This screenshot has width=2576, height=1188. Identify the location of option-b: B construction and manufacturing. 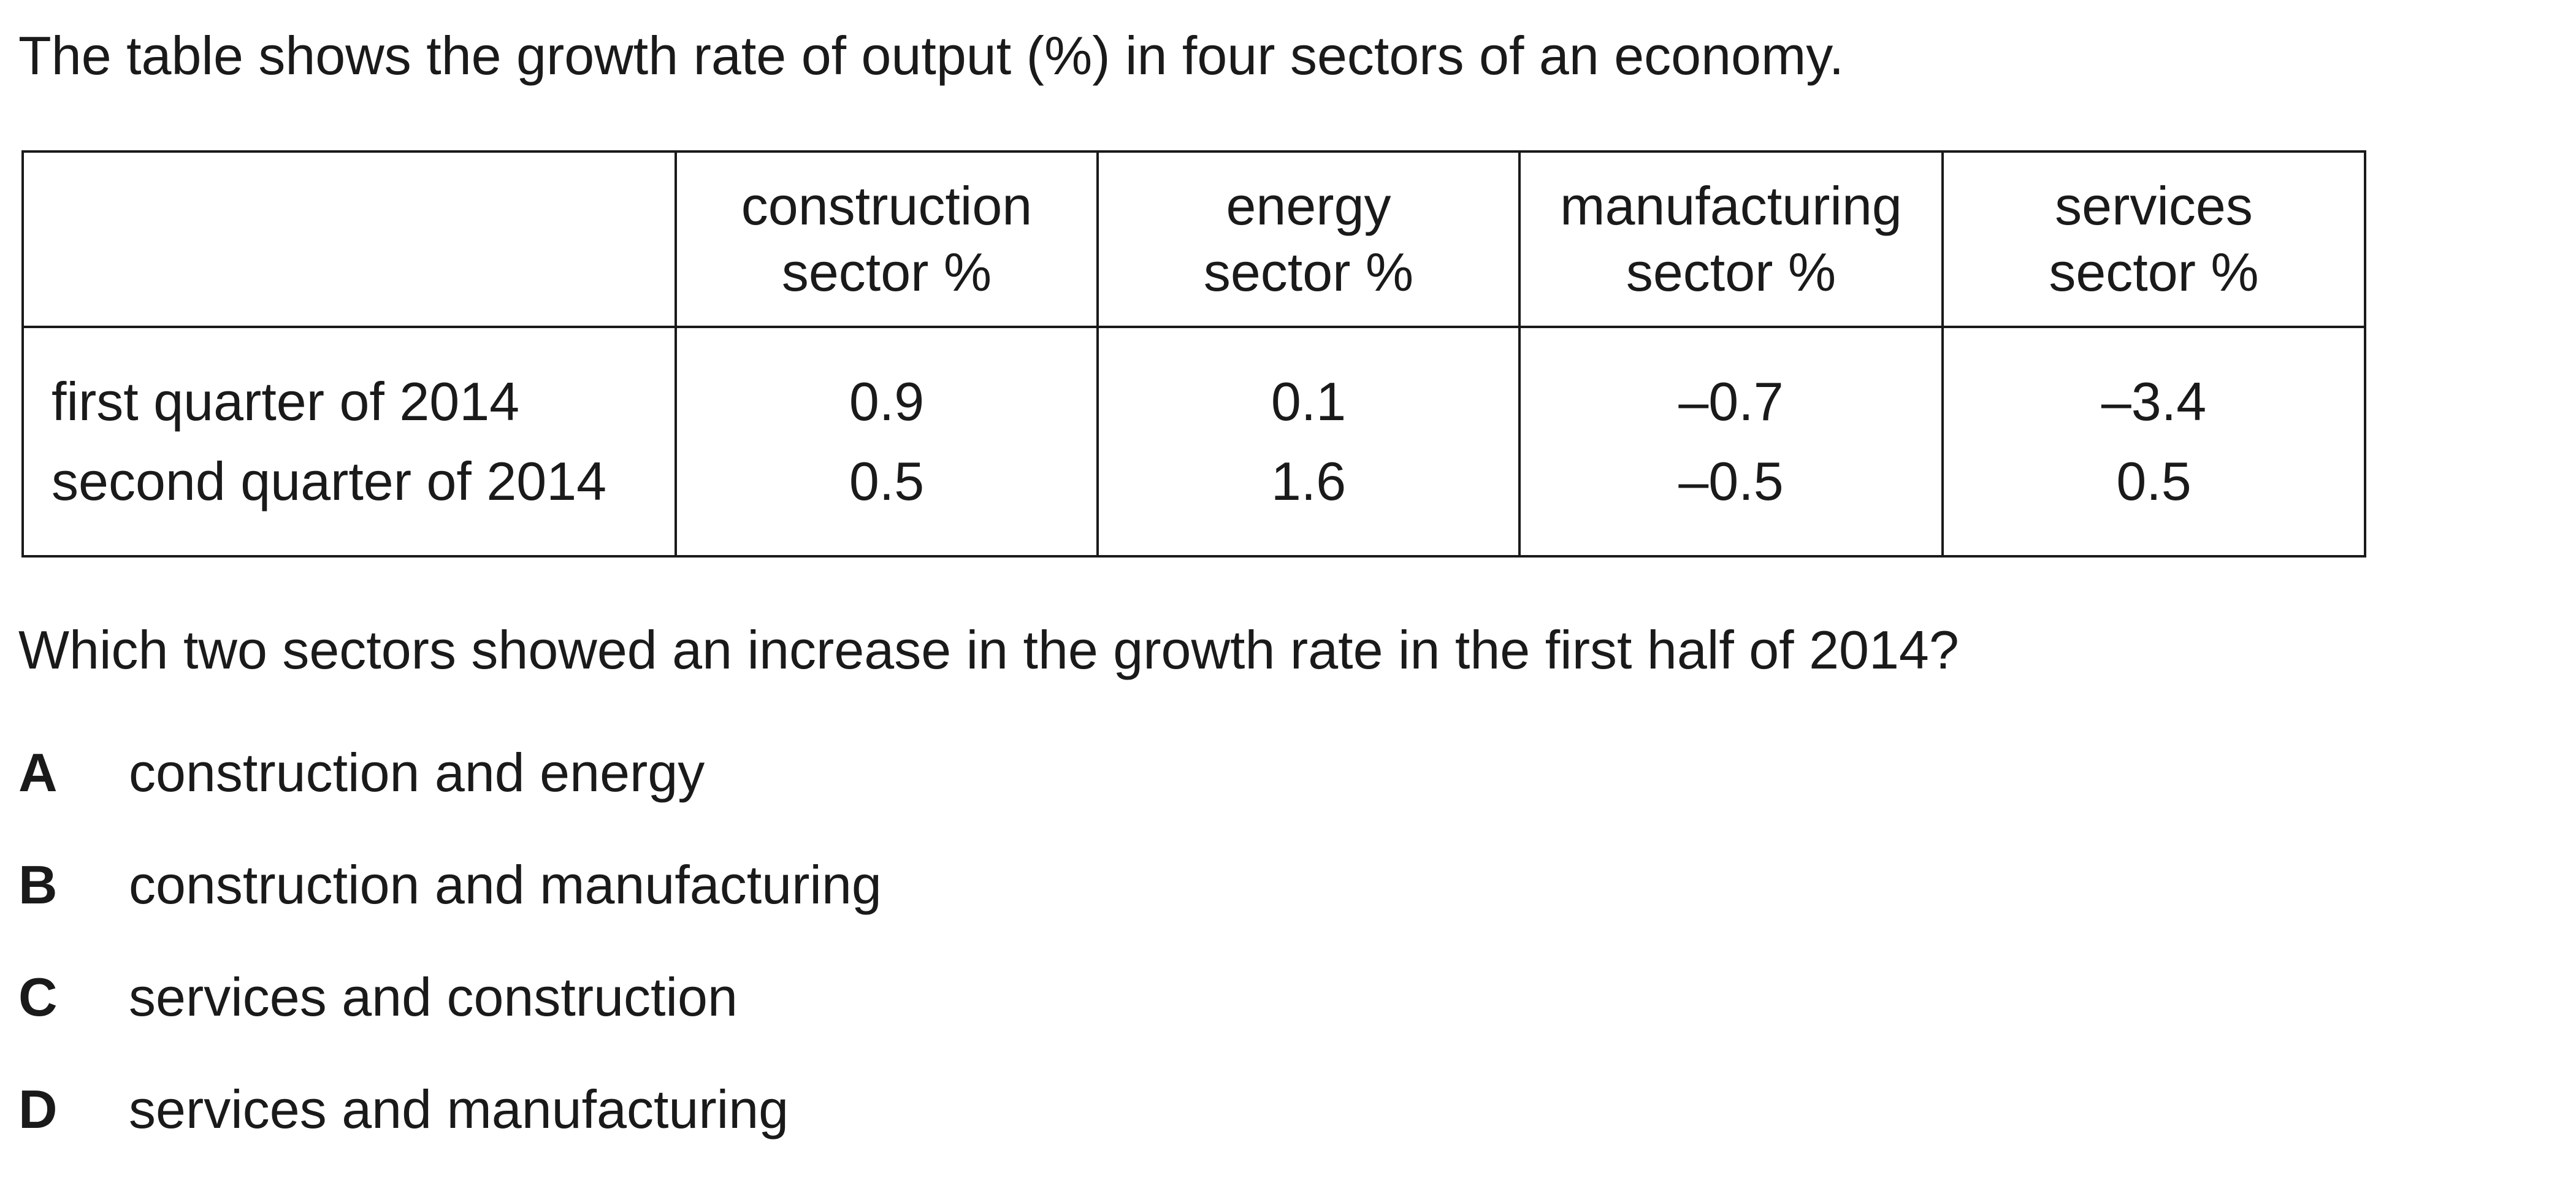
(450, 907).